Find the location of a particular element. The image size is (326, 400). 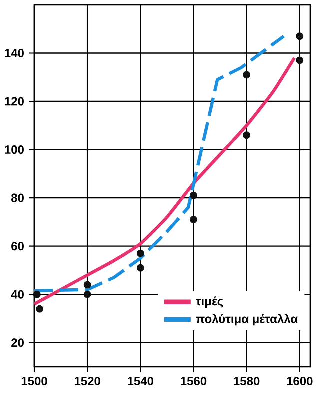

y-tick-label: 80 is located at coordinates (18, 198).